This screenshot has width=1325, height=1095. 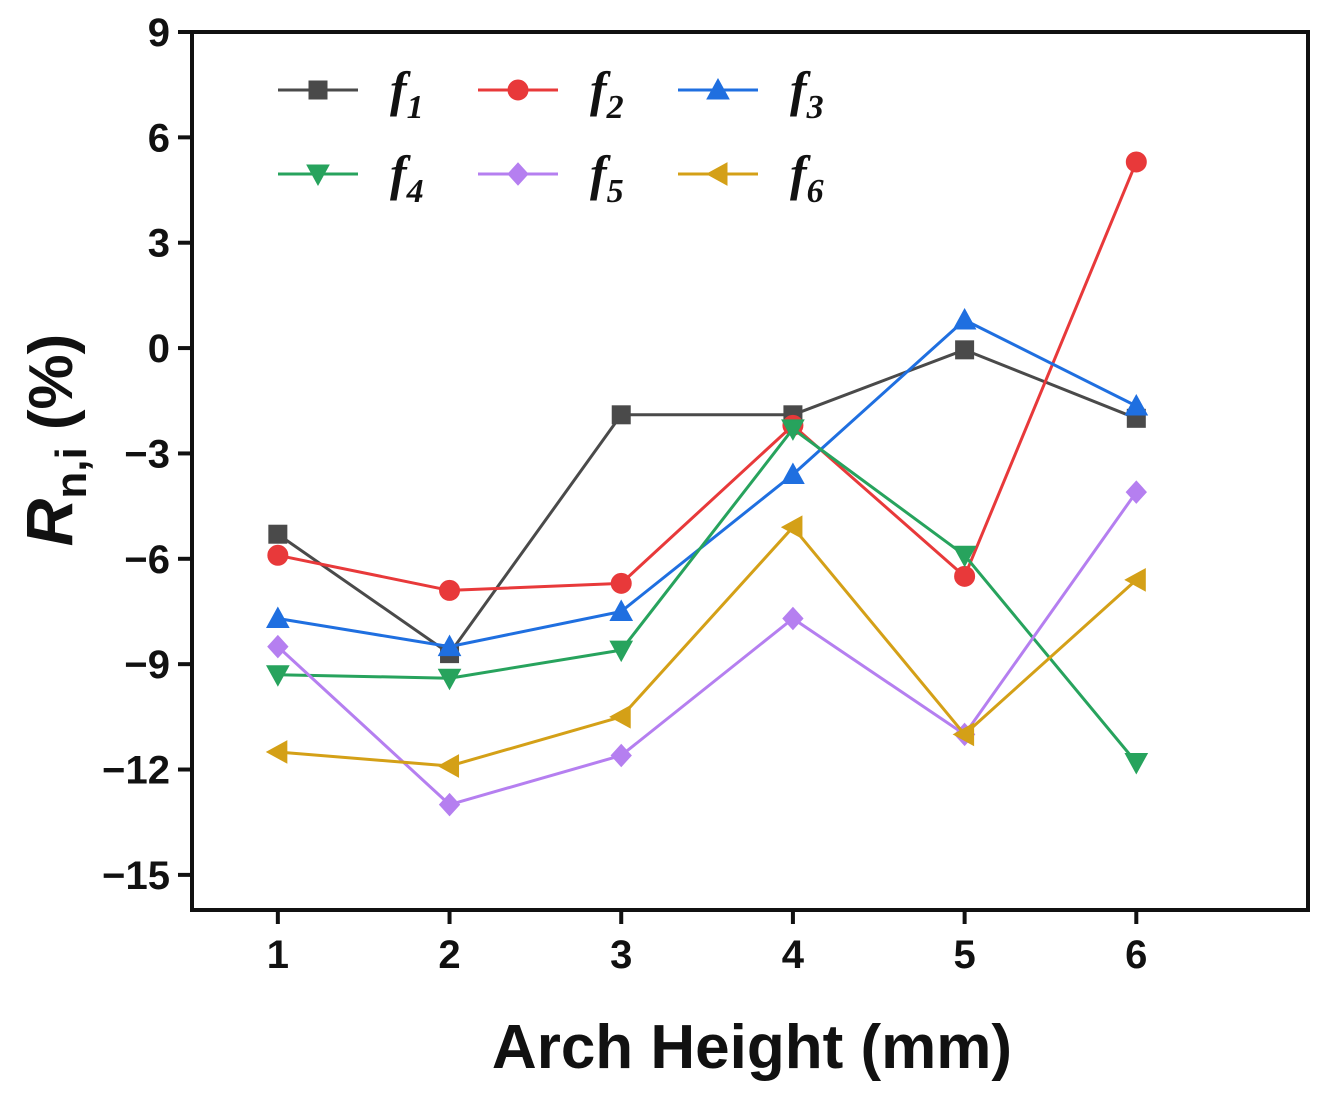 What do you see at coordinates (51, 391) in the screenshot?
I see `y-axis-title-suffix: (%)` at bounding box center [51, 391].